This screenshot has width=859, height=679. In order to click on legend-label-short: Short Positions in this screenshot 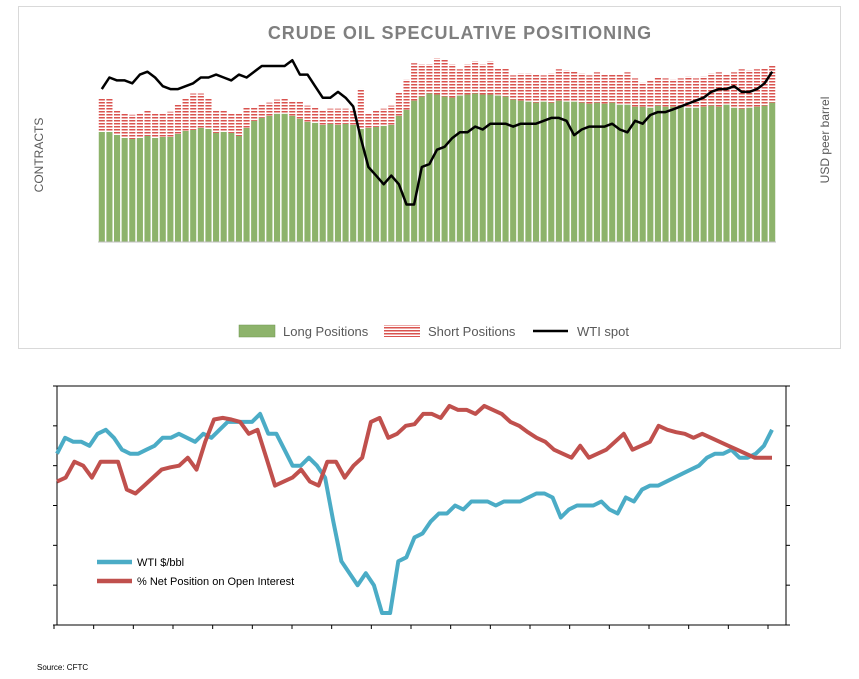, I will do `click(472, 331)`.